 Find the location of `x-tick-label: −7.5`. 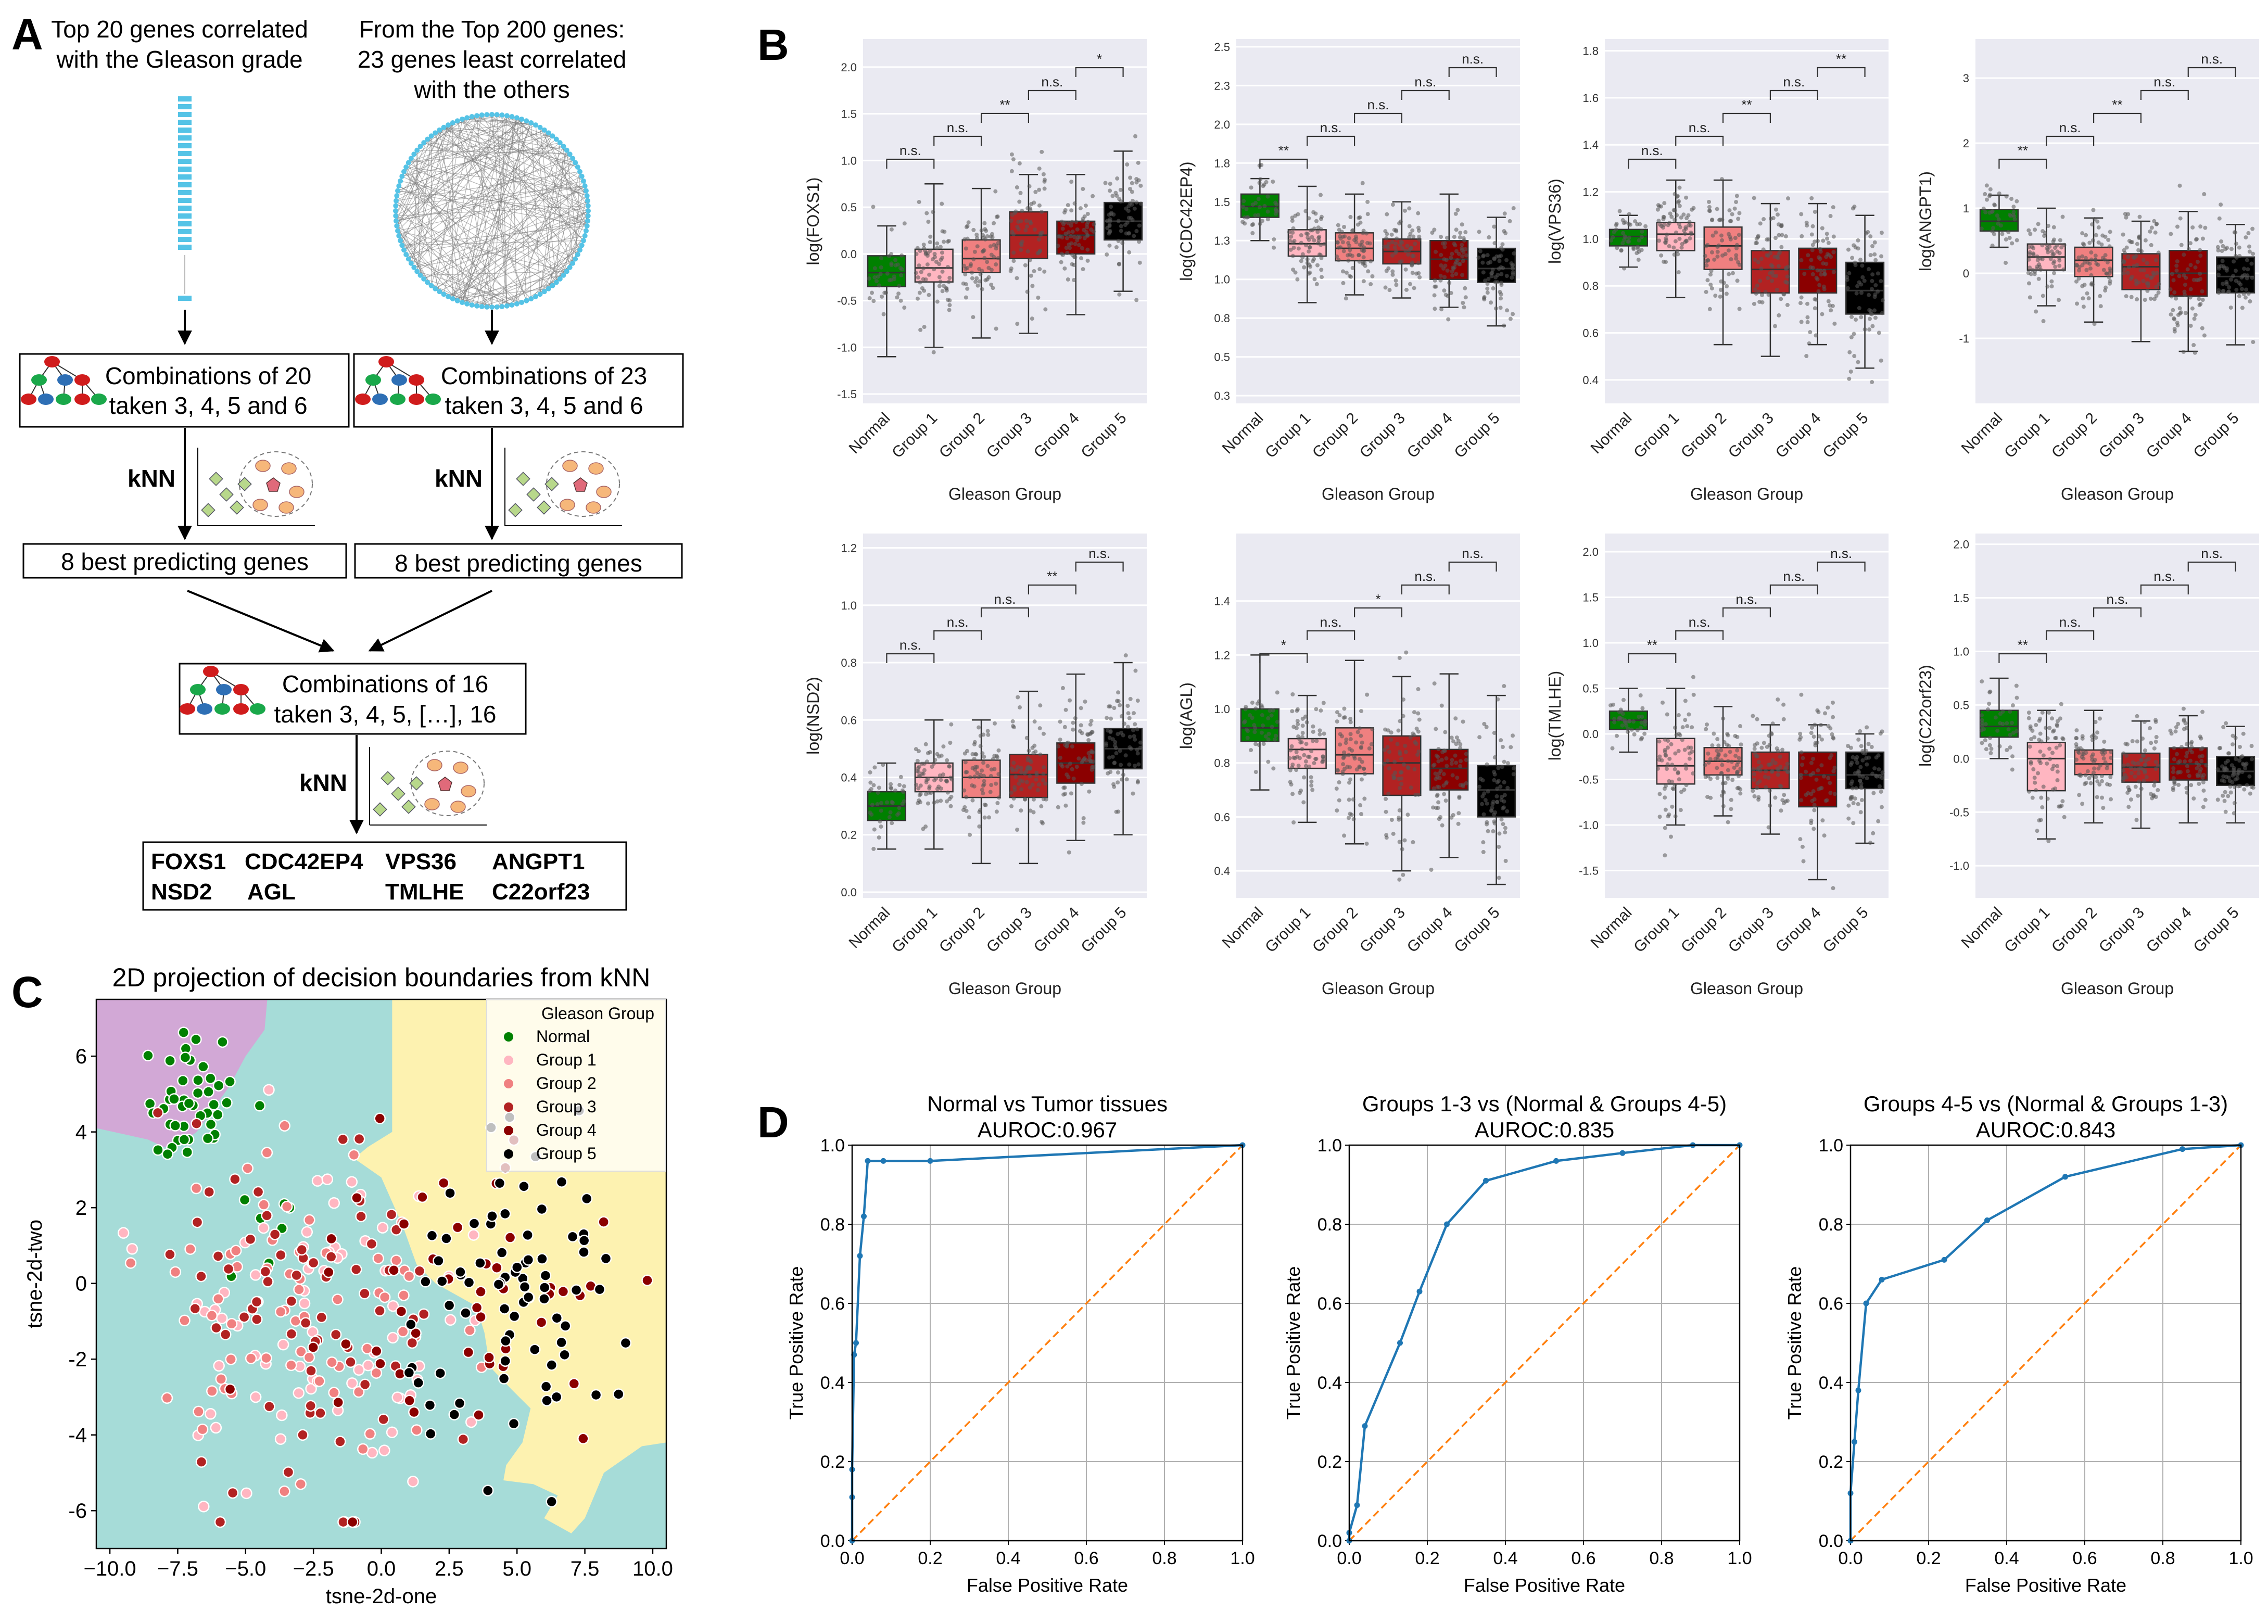

x-tick-label: −7.5 is located at coordinates (178, 1569).